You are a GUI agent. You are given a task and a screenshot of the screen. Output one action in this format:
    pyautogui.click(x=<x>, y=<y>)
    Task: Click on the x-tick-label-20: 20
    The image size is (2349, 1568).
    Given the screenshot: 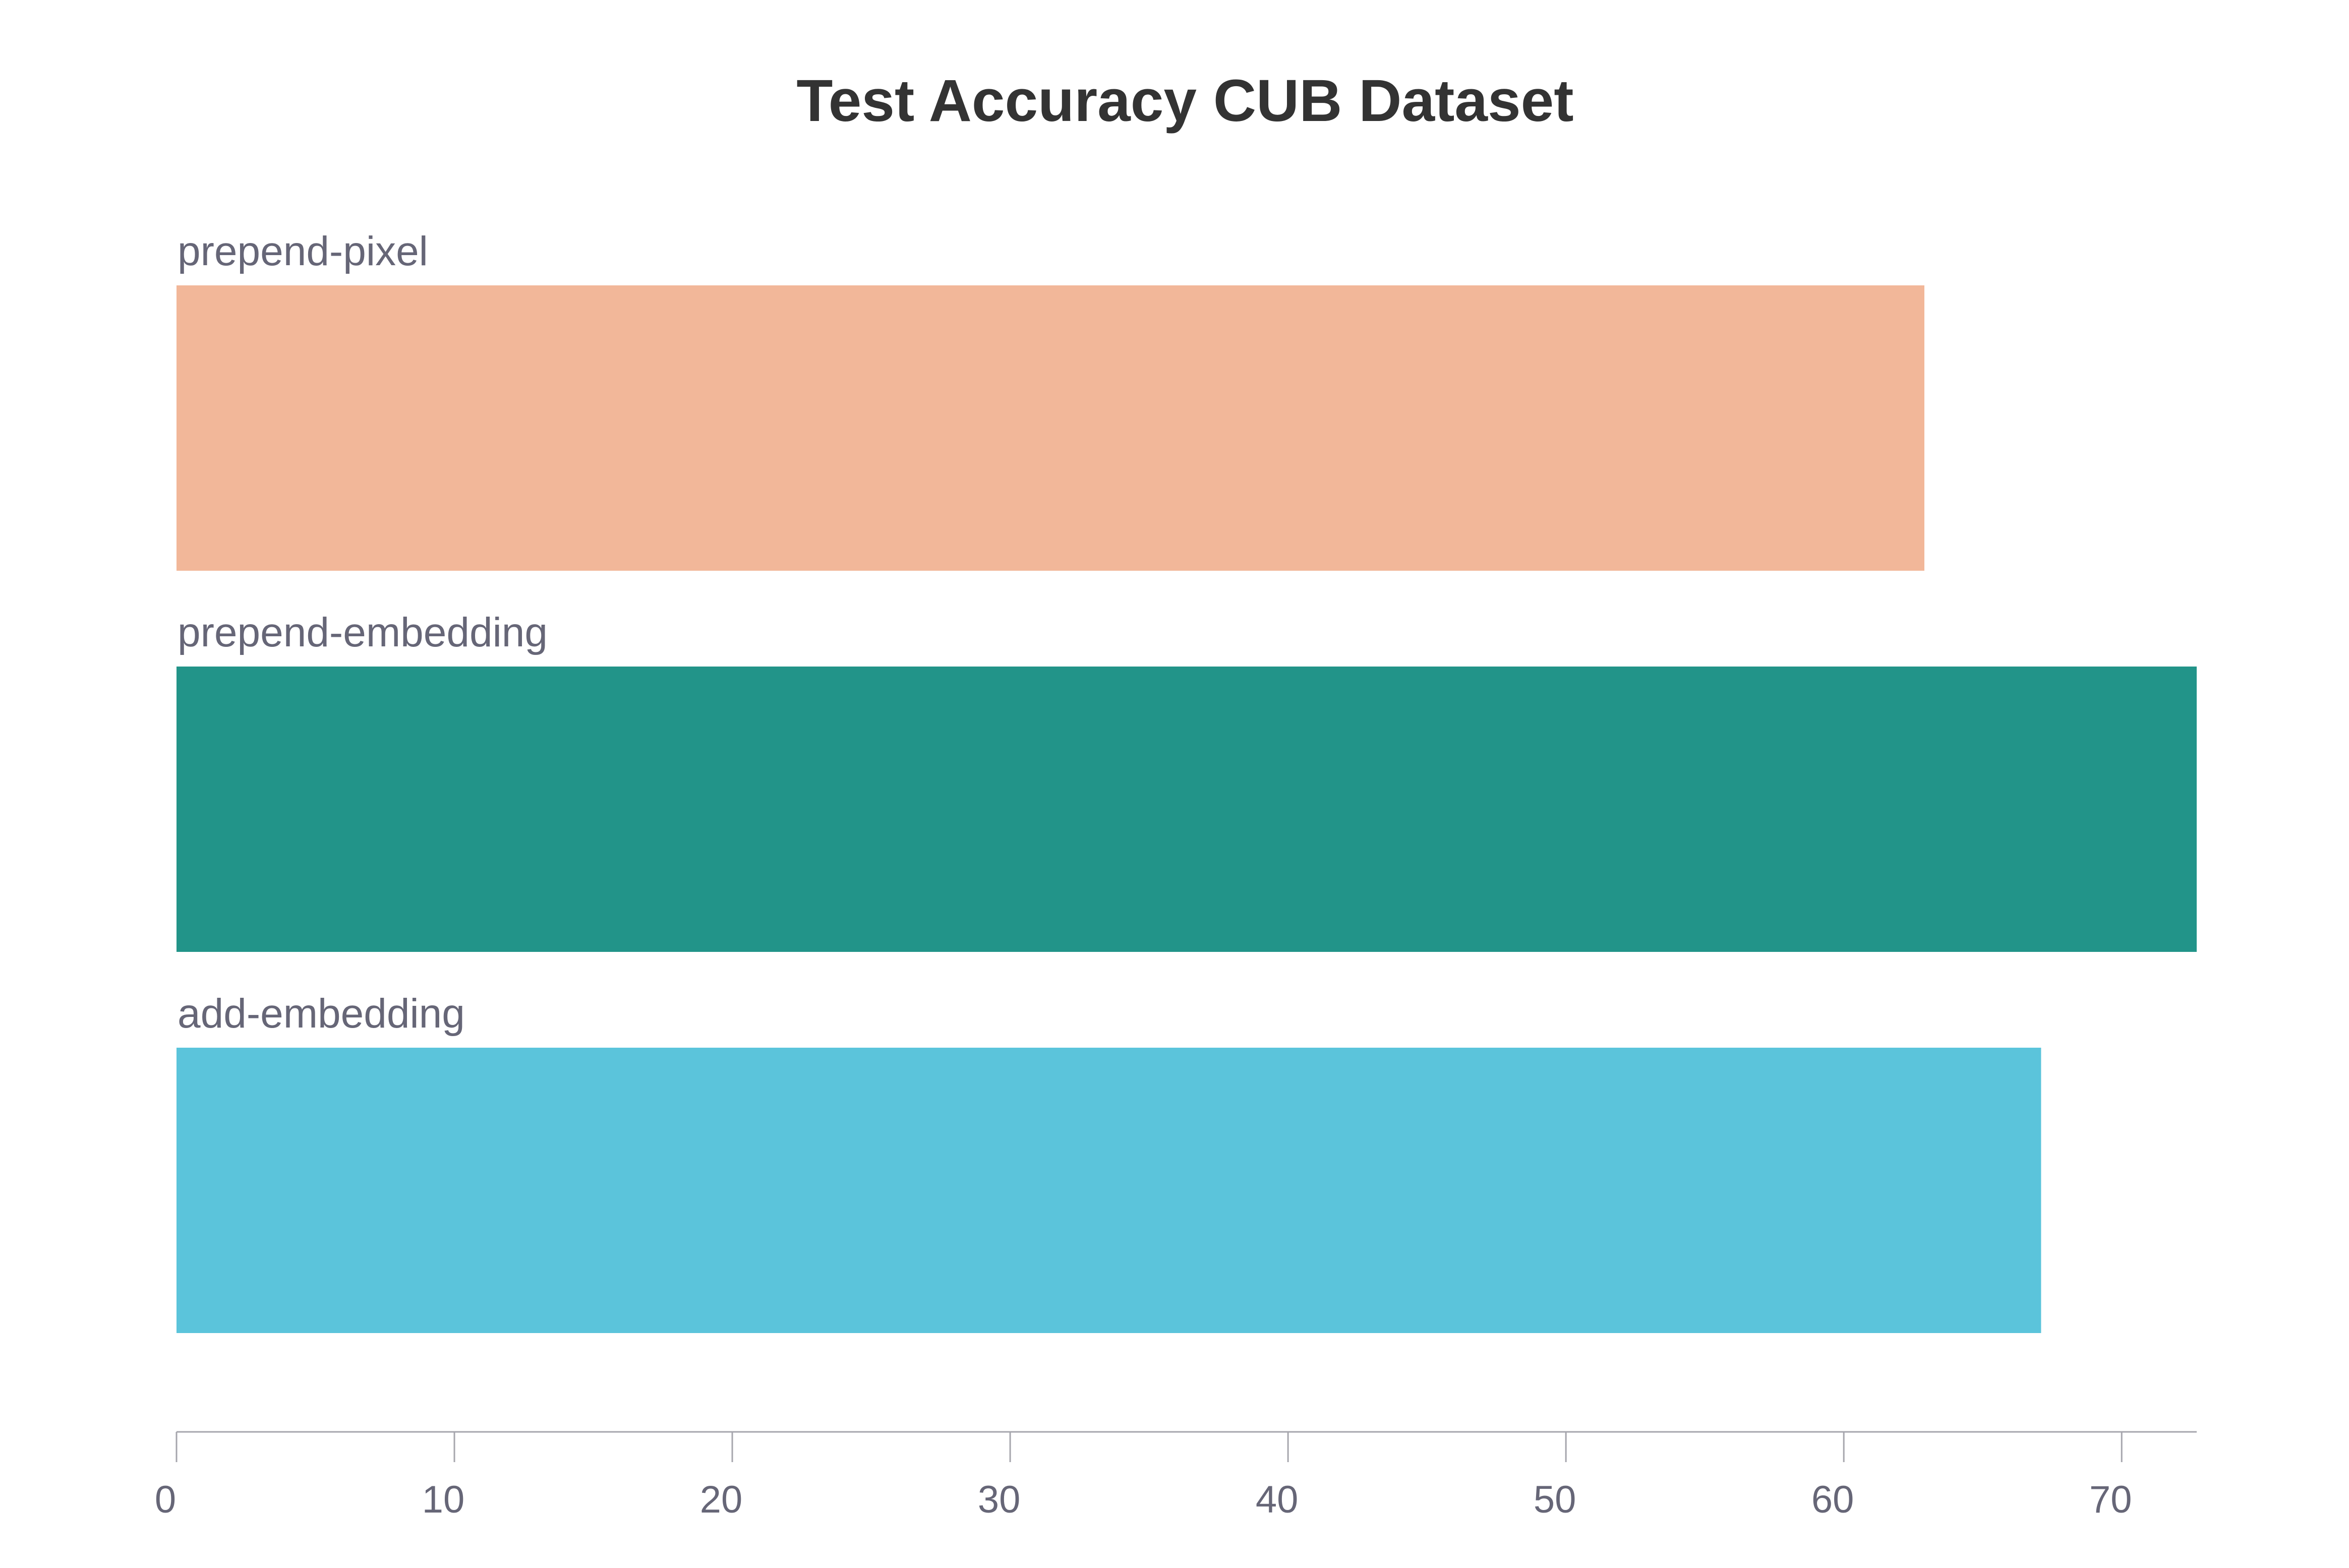 What is the action you would take?
    pyautogui.click(x=721, y=1499)
    